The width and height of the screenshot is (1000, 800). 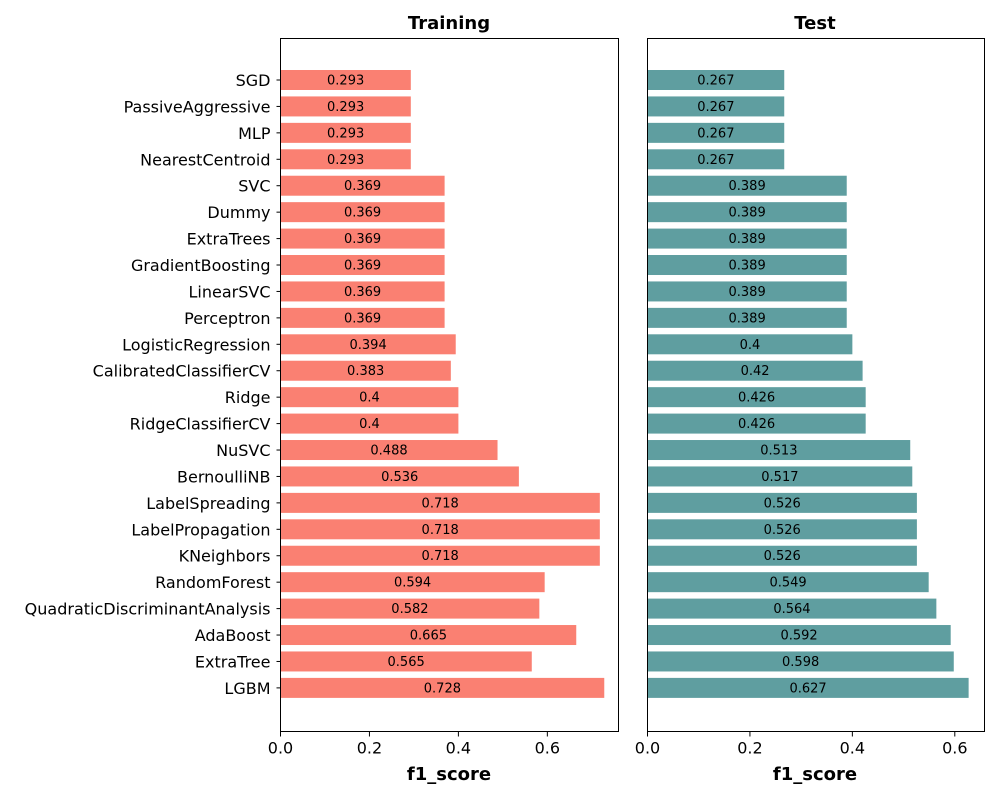 I want to click on test-bar-value-label: 0.426, so click(x=756, y=398).